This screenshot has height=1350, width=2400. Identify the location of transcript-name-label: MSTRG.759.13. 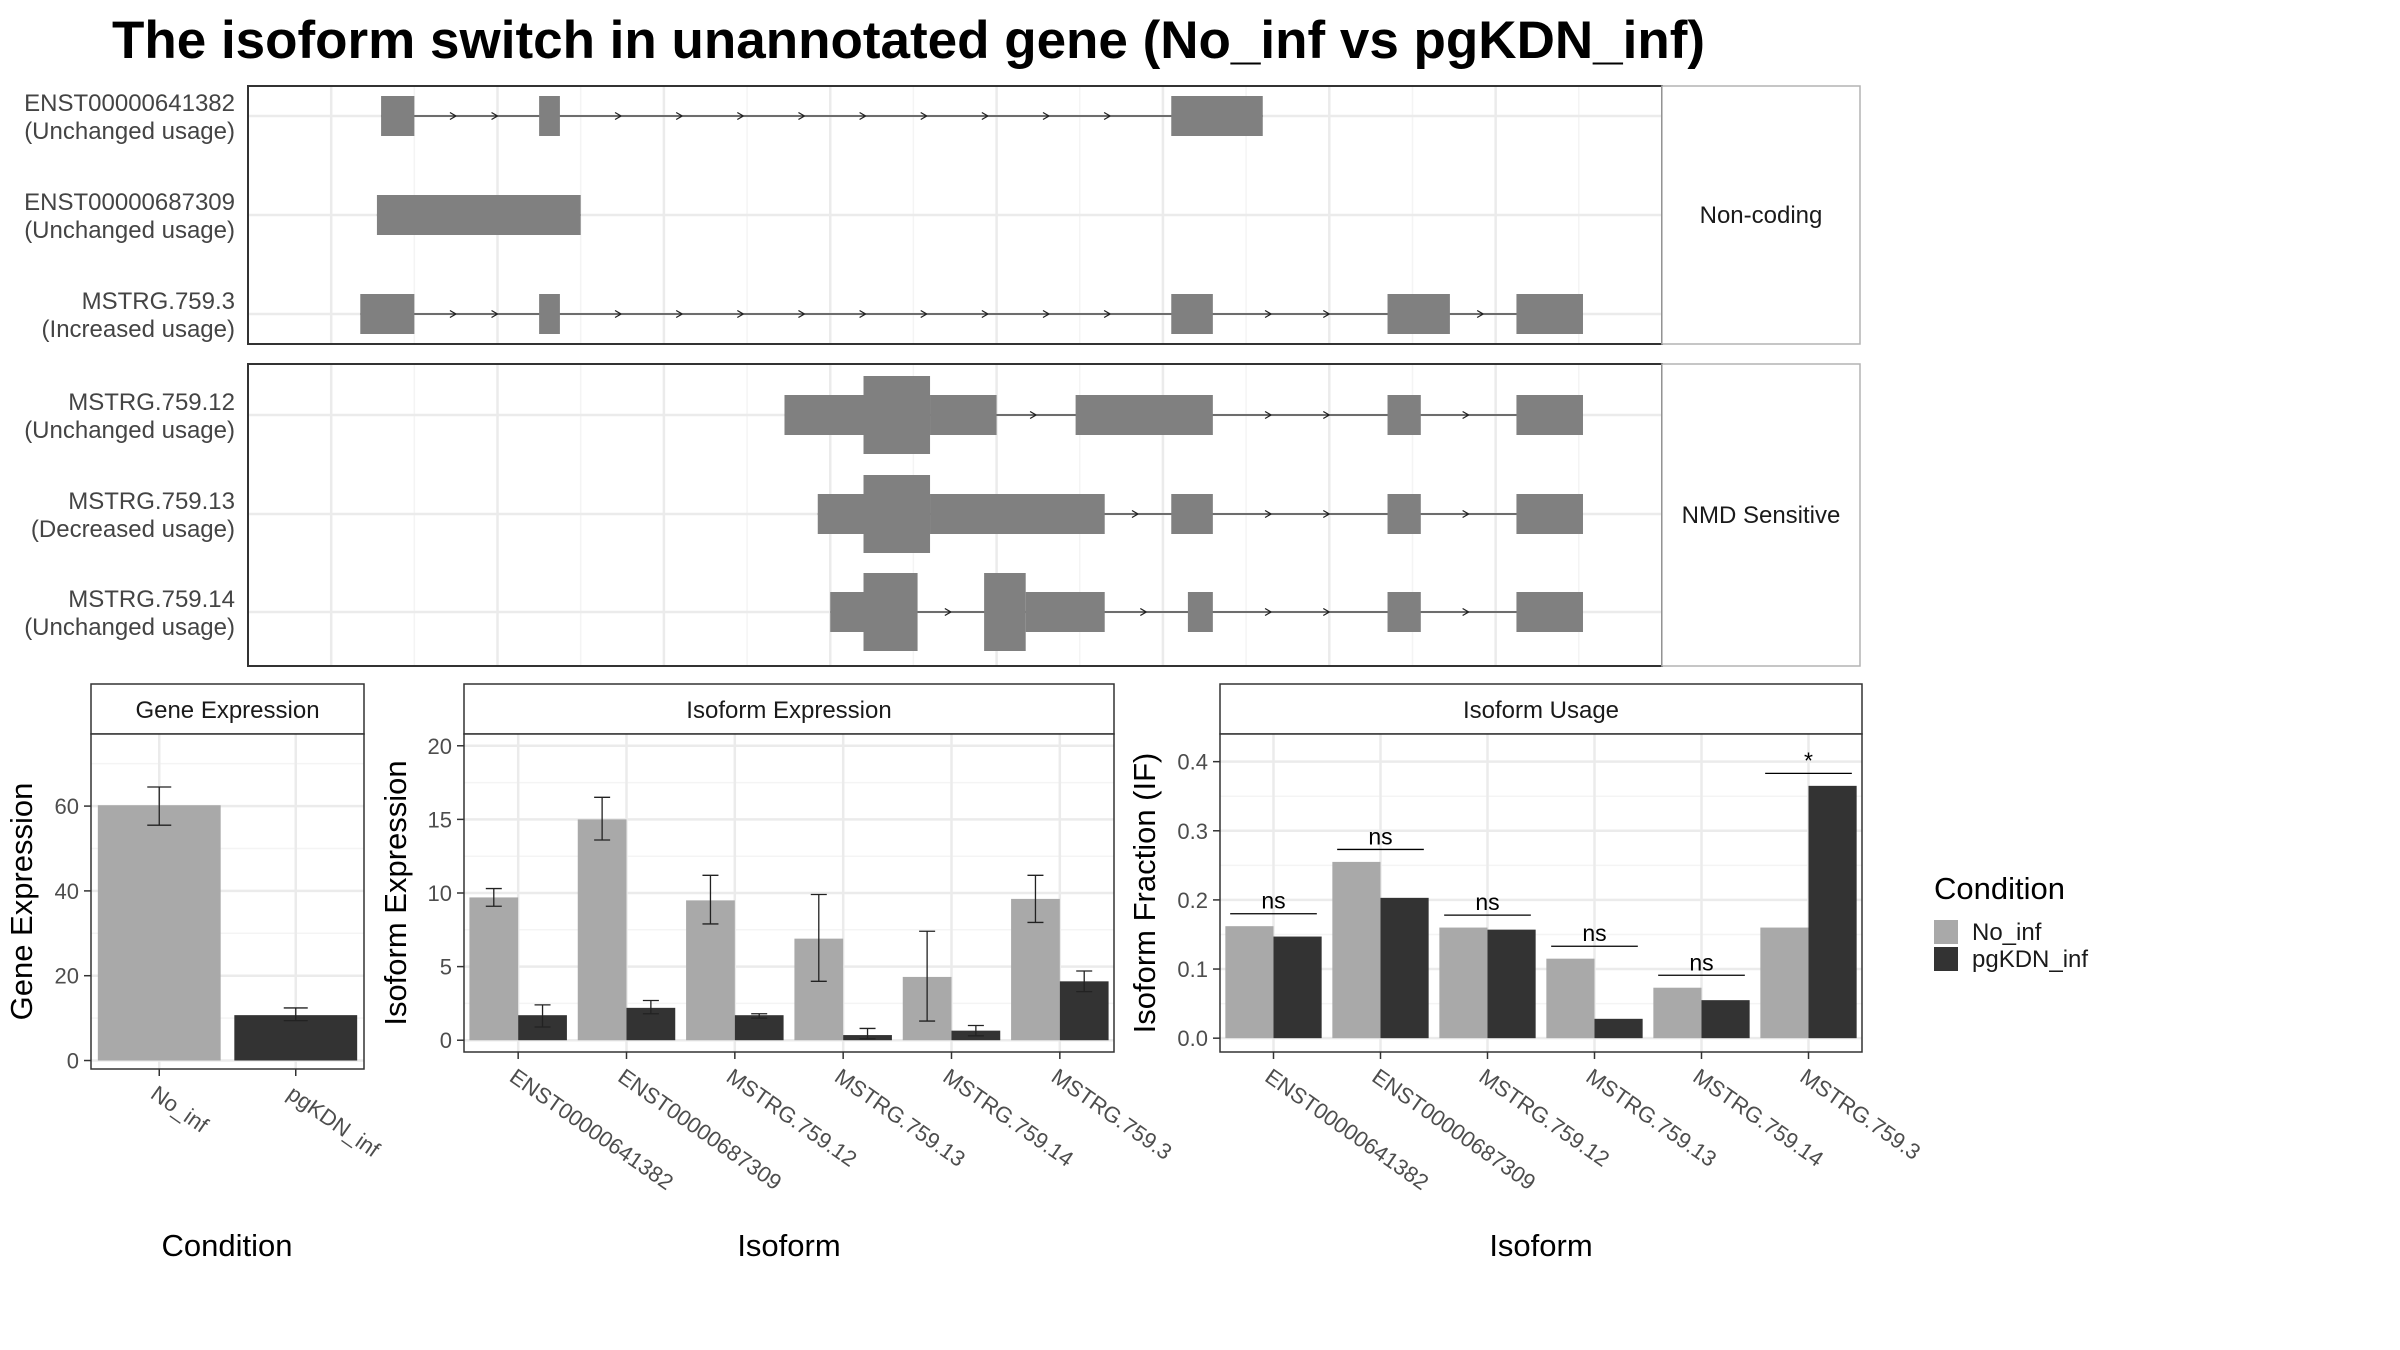
(151, 501).